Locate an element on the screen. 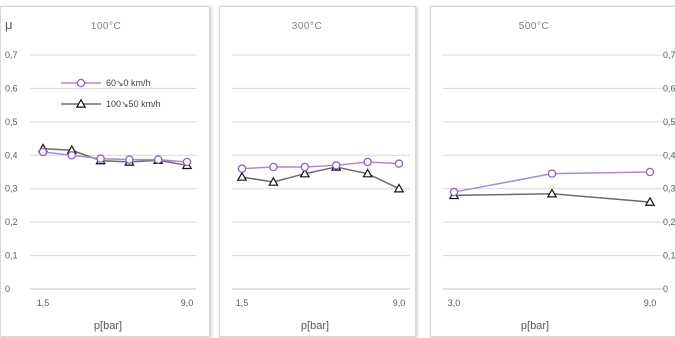  legend-label-60-0: 60↘0 km/h is located at coordinates (128, 83).